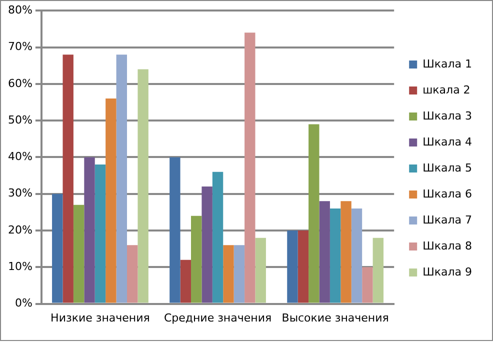 The image size is (493, 348). Describe the element at coordinates (447, 271) in the screenshot. I see `legend-label: Шкала 9` at that location.